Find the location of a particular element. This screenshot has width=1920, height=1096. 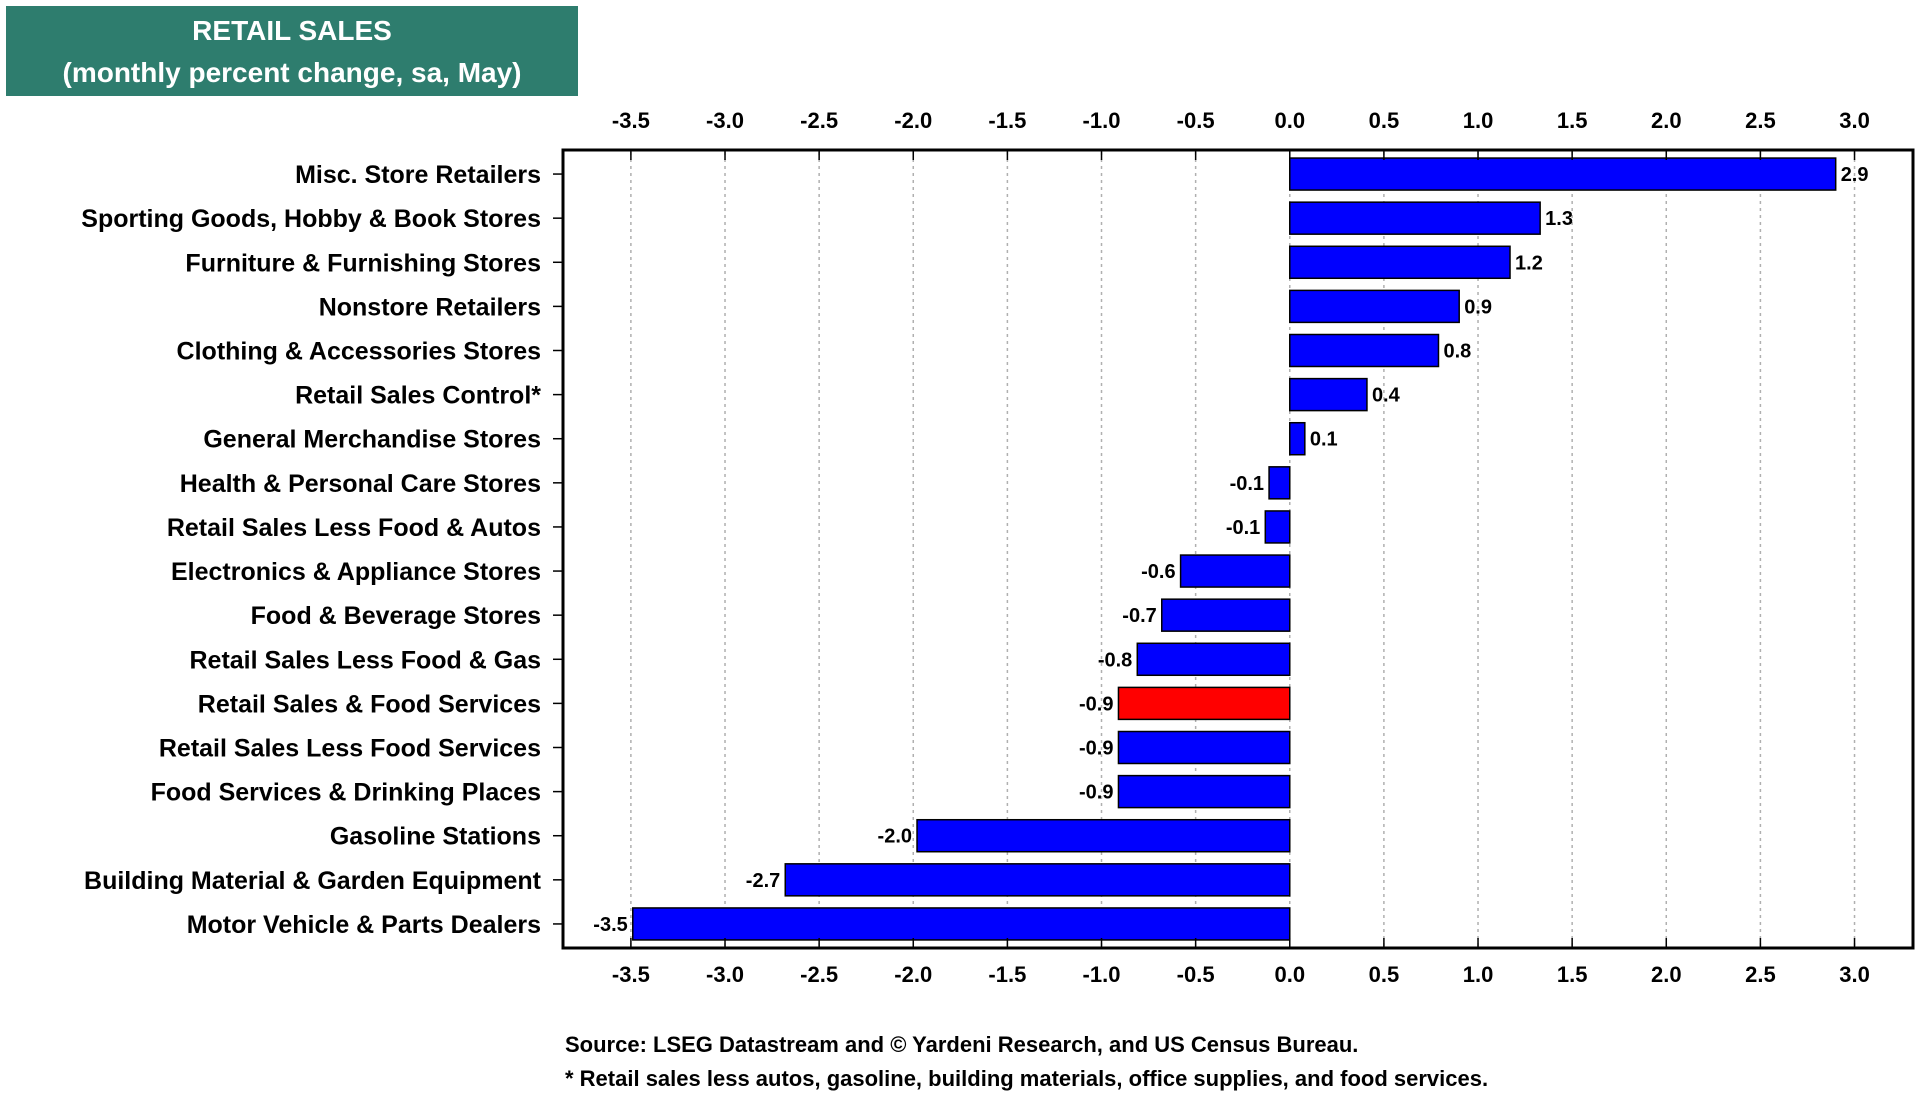

chart-title: RETAIL SALES is located at coordinates (292, 30).